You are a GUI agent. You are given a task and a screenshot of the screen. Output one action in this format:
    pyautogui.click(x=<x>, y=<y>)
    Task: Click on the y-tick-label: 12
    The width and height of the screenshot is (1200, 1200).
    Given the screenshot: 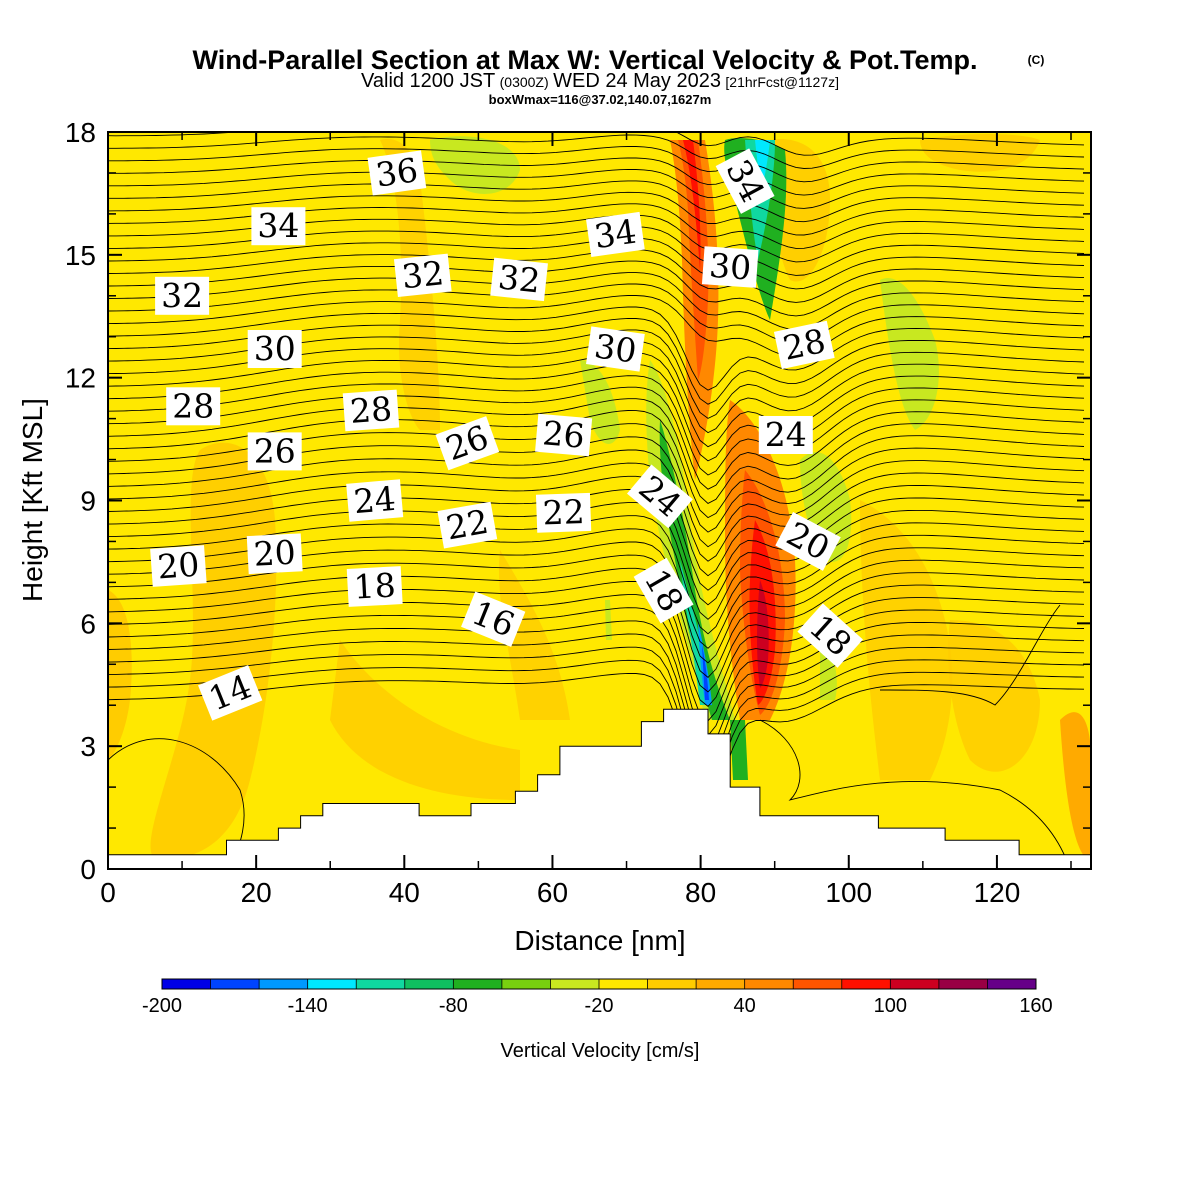 What is the action you would take?
    pyautogui.click(x=80, y=378)
    